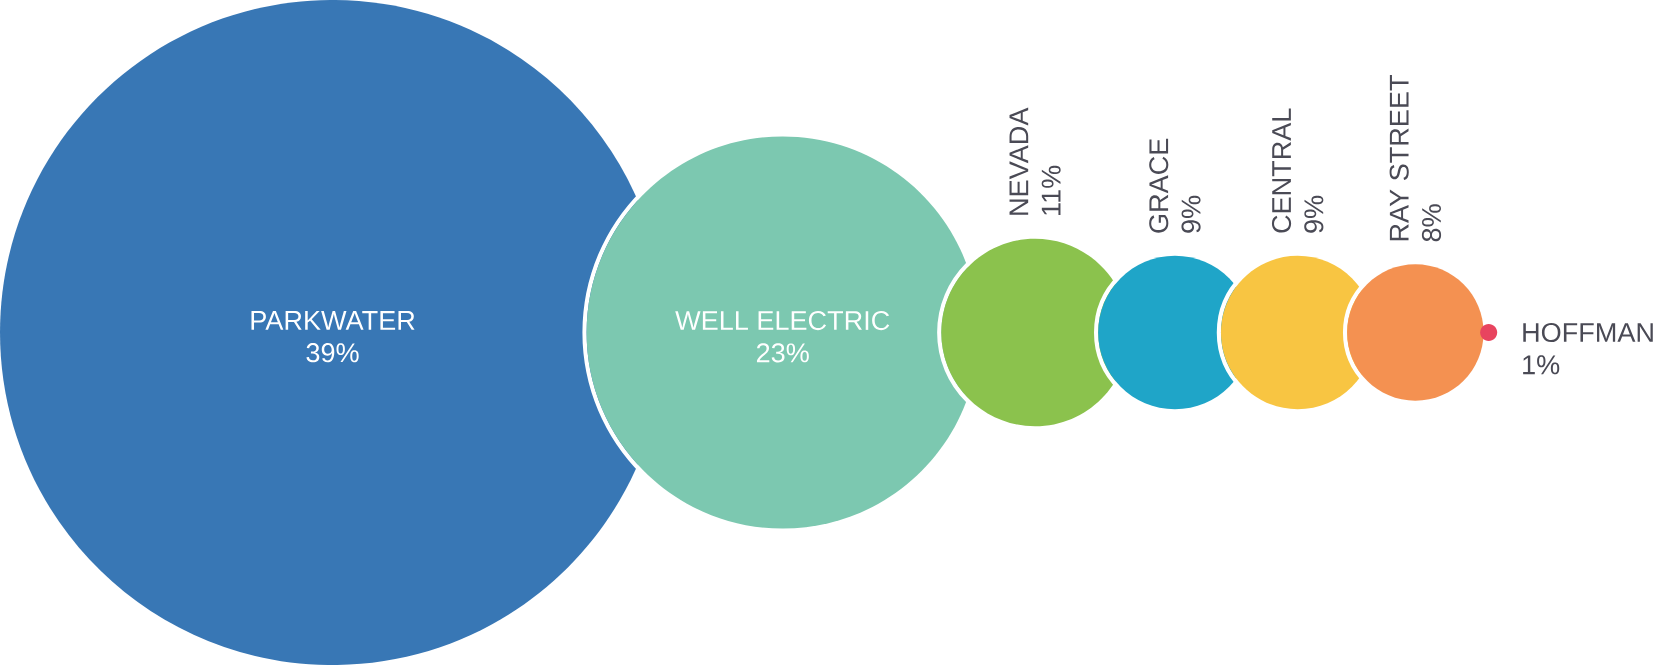 The height and width of the screenshot is (665, 1664). What do you see at coordinates (1431, 223) in the screenshot?
I see `data-label: 8%` at bounding box center [1431, 223].